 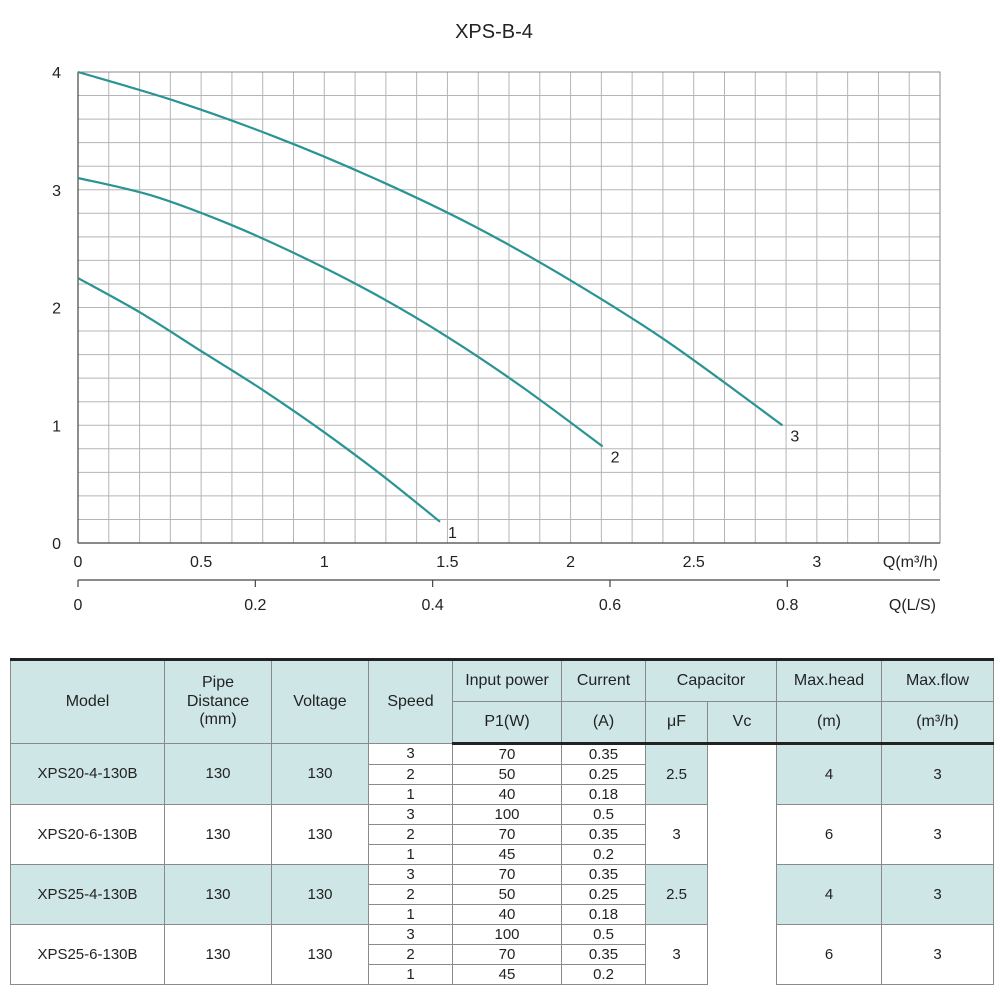 I want to click on header-pipe-line2: Distance, so click(x=218, y=701).